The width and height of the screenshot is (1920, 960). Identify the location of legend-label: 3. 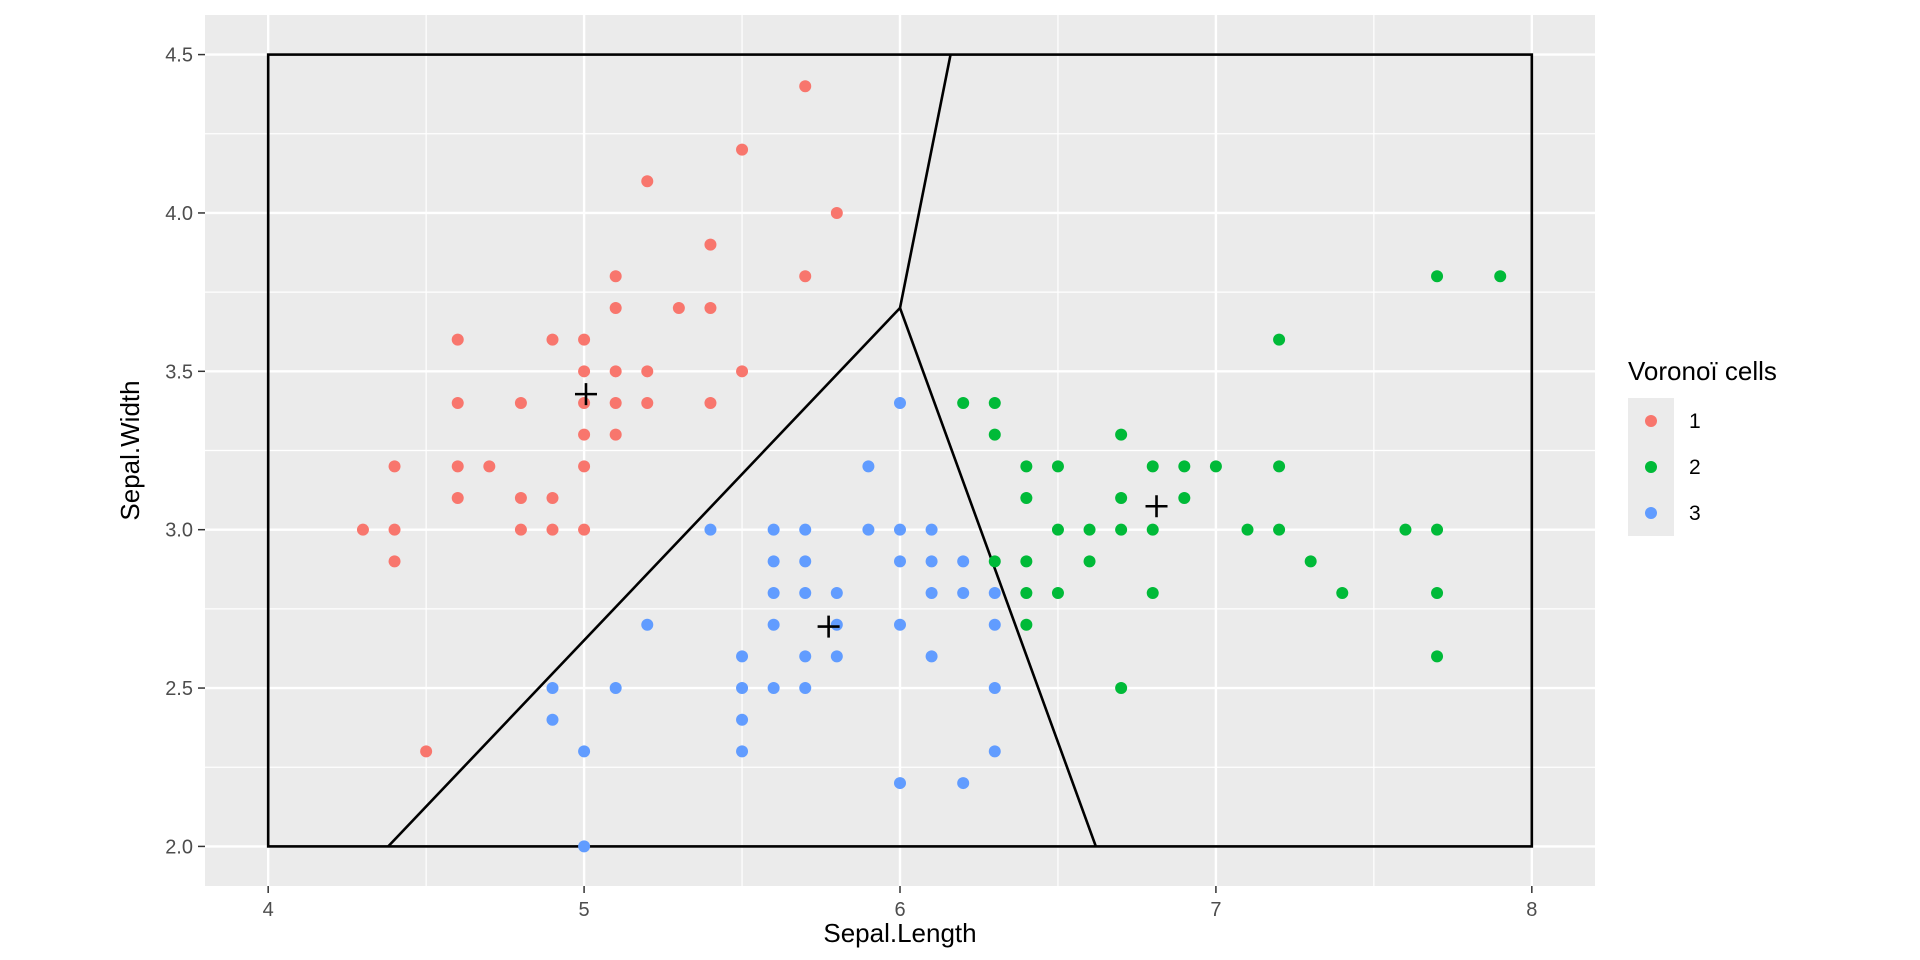
(1695, 513).